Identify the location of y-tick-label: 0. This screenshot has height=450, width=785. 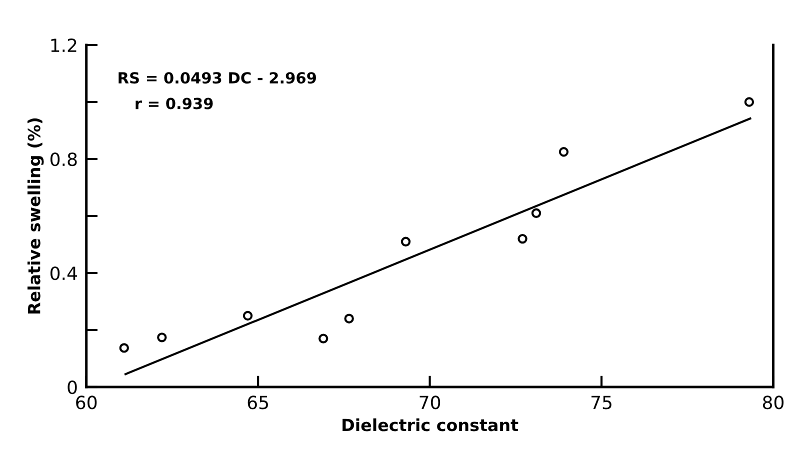
(72, 387).